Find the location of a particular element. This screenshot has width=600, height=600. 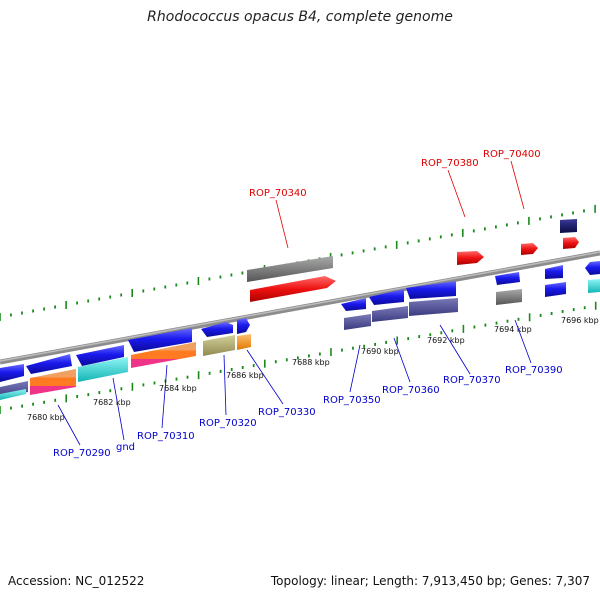

gene-rop70320 is located at coordinates (217, 329).